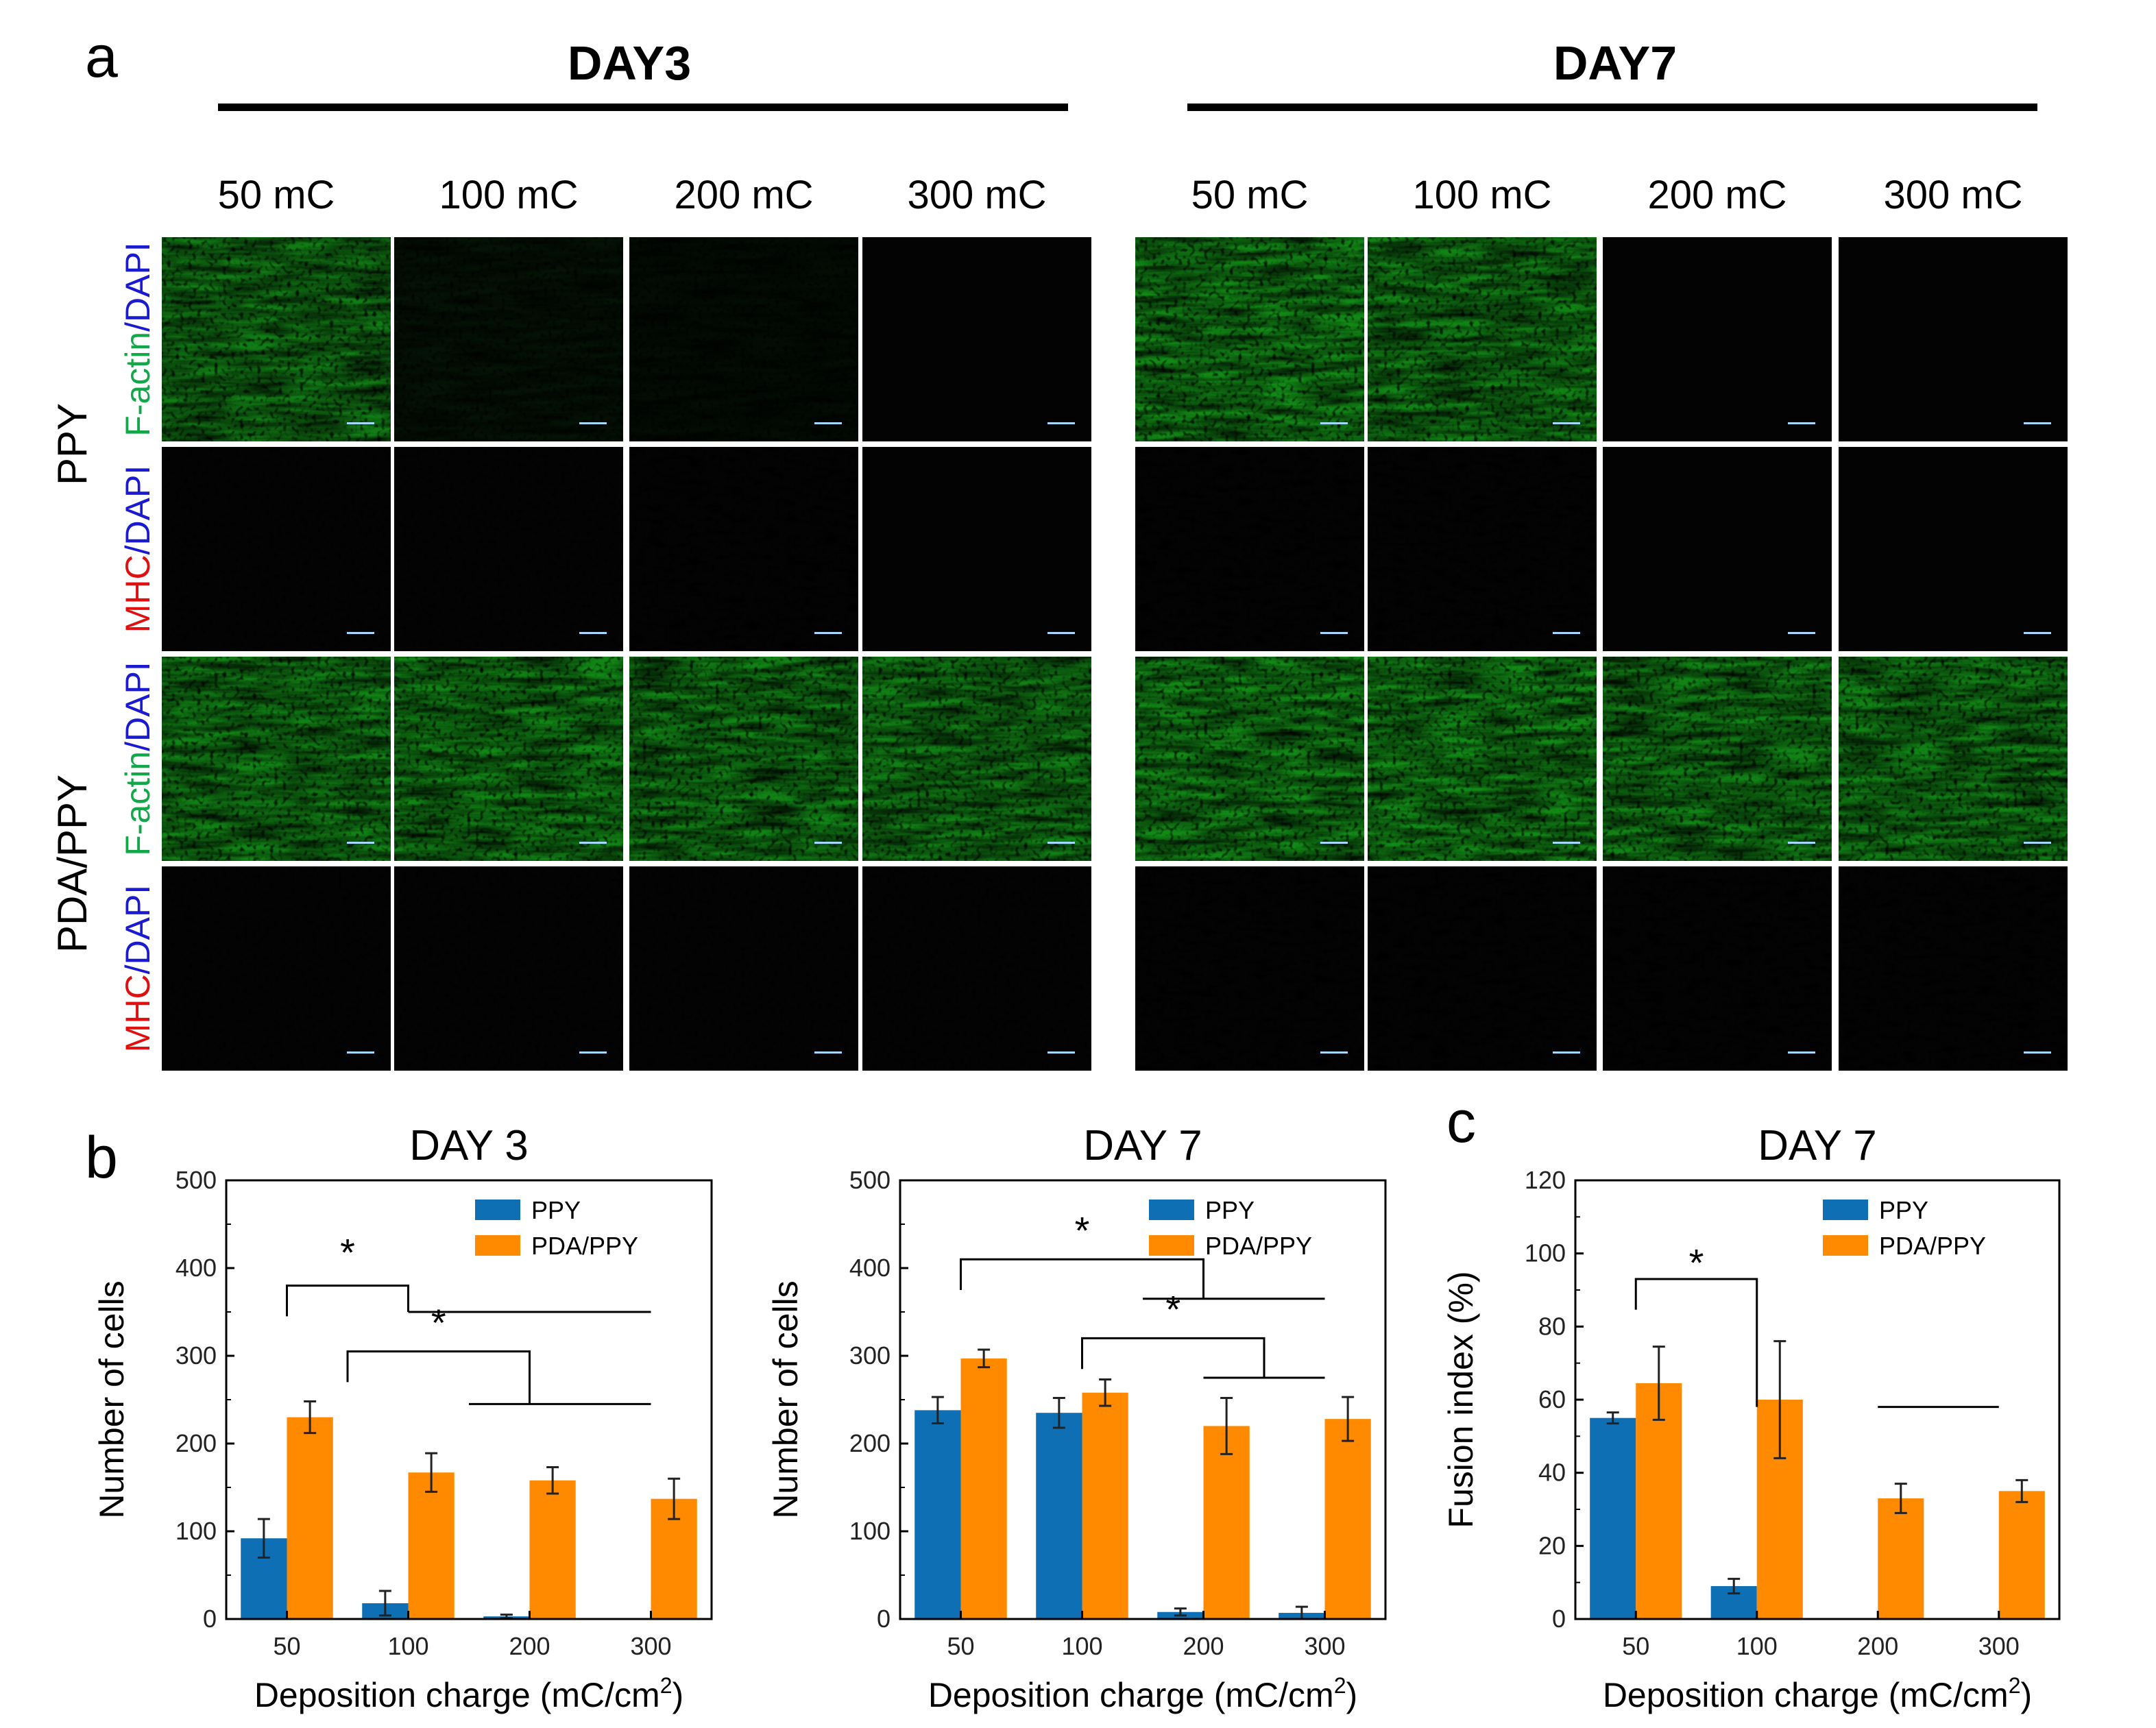 The width and height of the screenshot is (2156, 1728). What do you see at coordinates (1612, 107) in the screenshot?
I see `day7-bracket-line` at bounding box center [1612, 107].